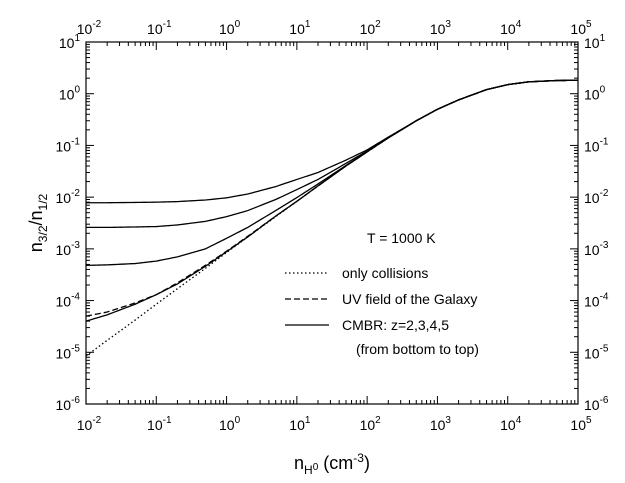 Image resolution: width=625 pixels, height=483 pixels. What do you see at coordinates (68, 145) in the screenshot?
I see `y-tick-label: 10⁻¹` at bounding box center [68, 145].